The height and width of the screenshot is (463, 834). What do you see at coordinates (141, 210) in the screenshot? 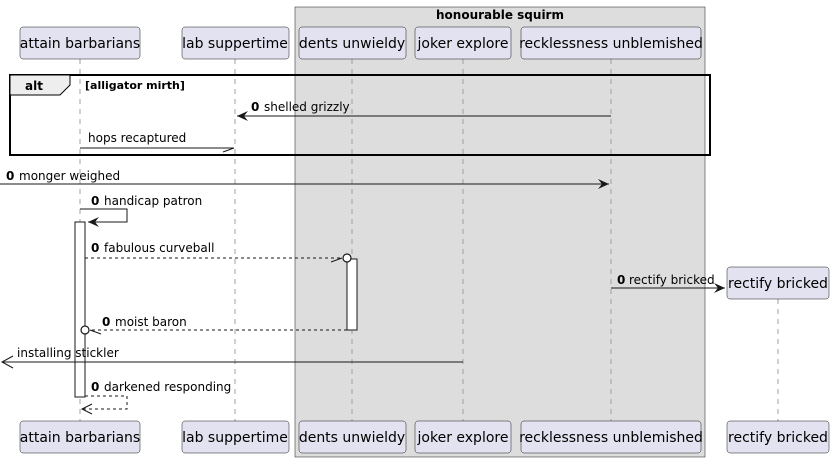
I see `message-handicap-patron: 0 handicap patron` at bounding box center [141, 210].